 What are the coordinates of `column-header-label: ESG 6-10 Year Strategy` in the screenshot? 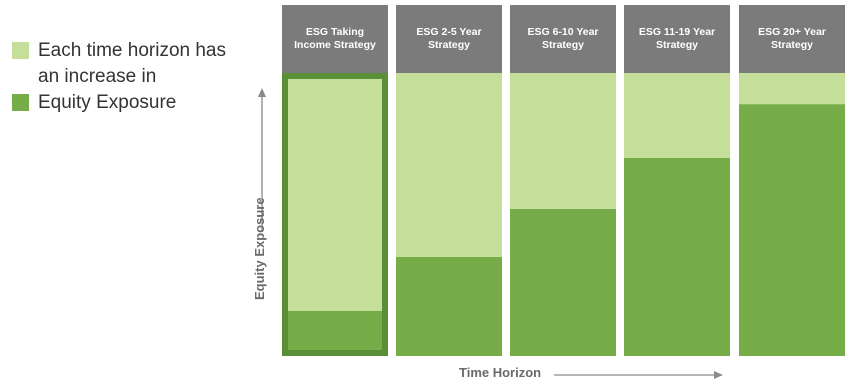 It's located at (563, 38).